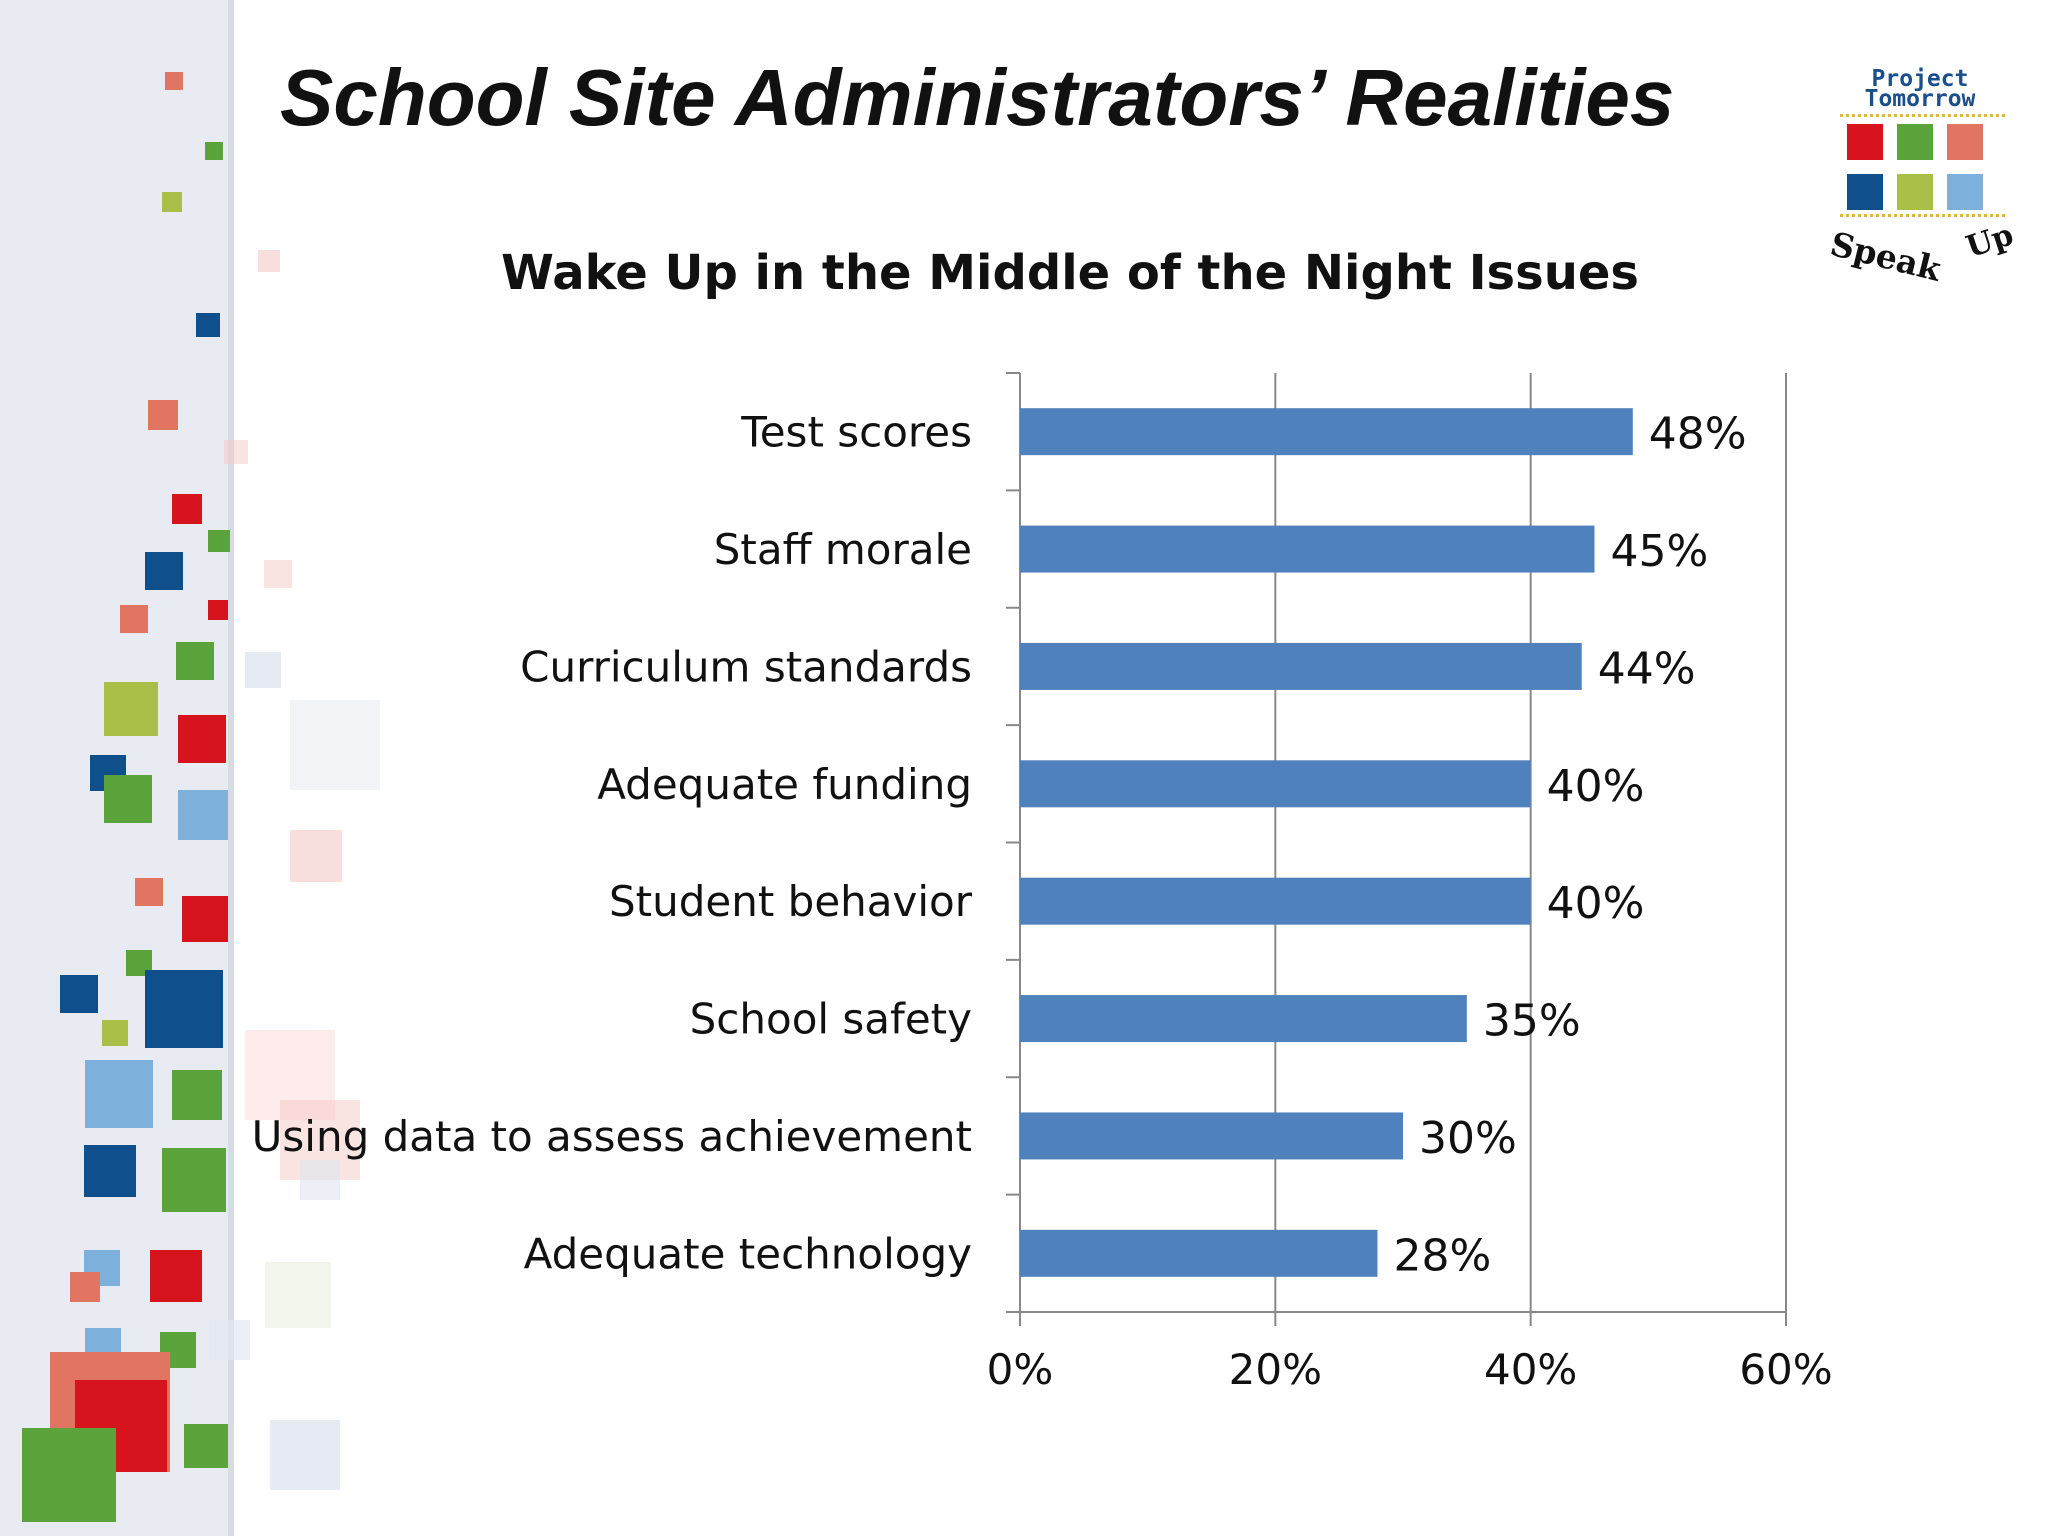 This screenshot has height=1536, width=2048. Describe the element at coordinates (784, 784) in the screenshot. I see `category-label: Adequate funding` at that location.